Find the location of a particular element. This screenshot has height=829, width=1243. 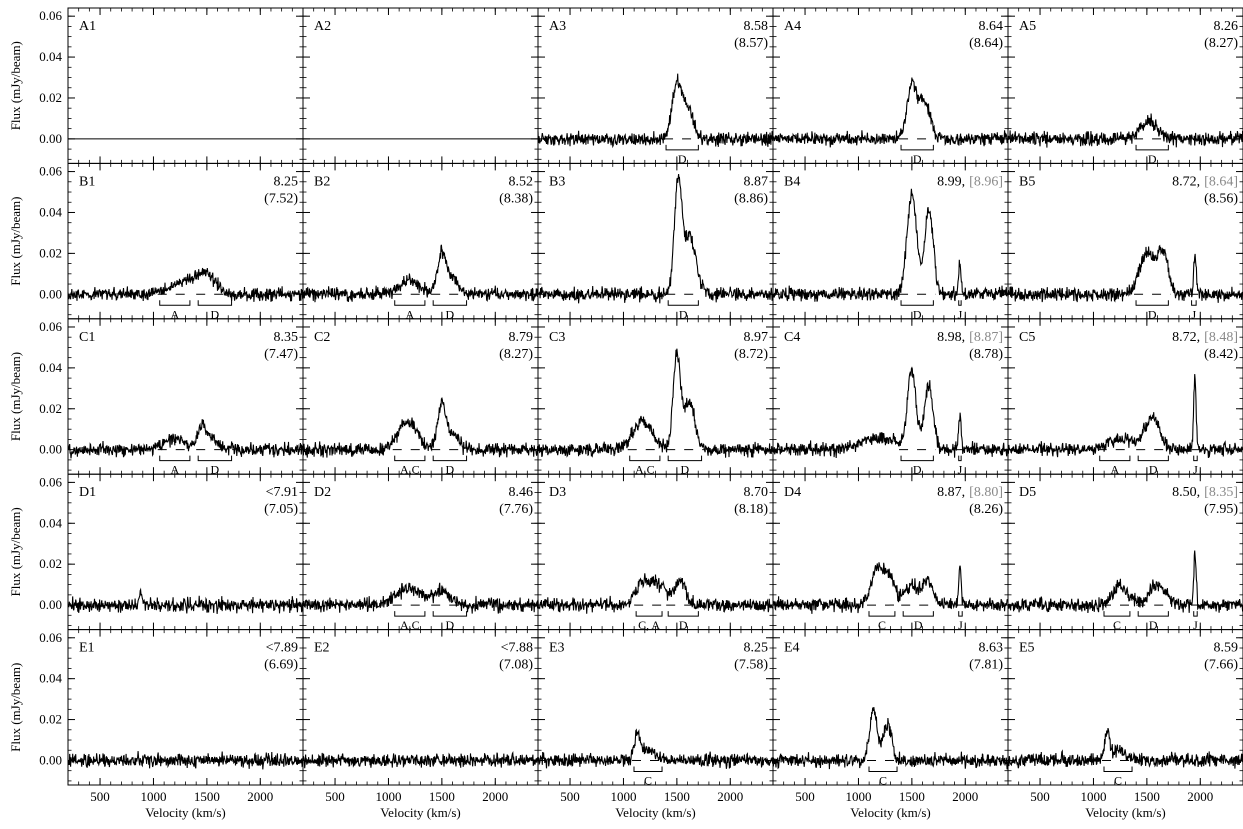

metallicity-primary: 8.26 is located at coordinates (1226, 26).